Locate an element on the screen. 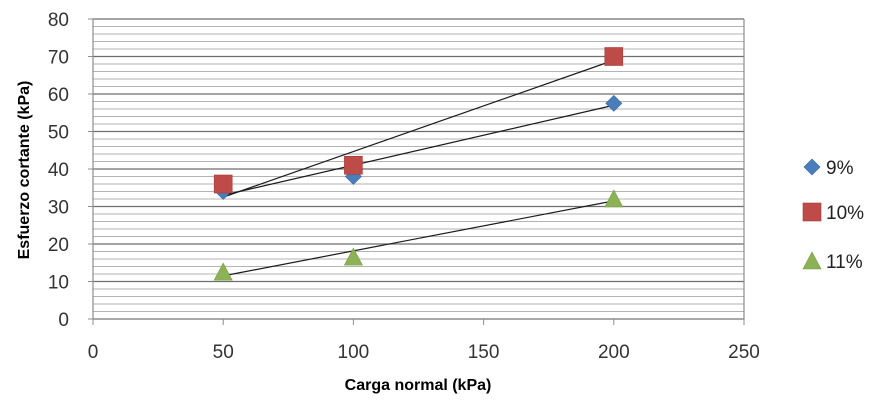 The image size is (874, 403). legend-label: 11% is located at coordinates (844, 262).